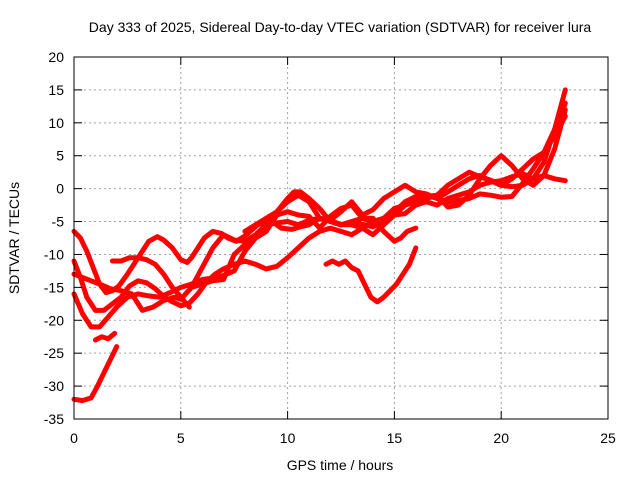  I want to click on y-tick-label: -10, so click(54, 254).